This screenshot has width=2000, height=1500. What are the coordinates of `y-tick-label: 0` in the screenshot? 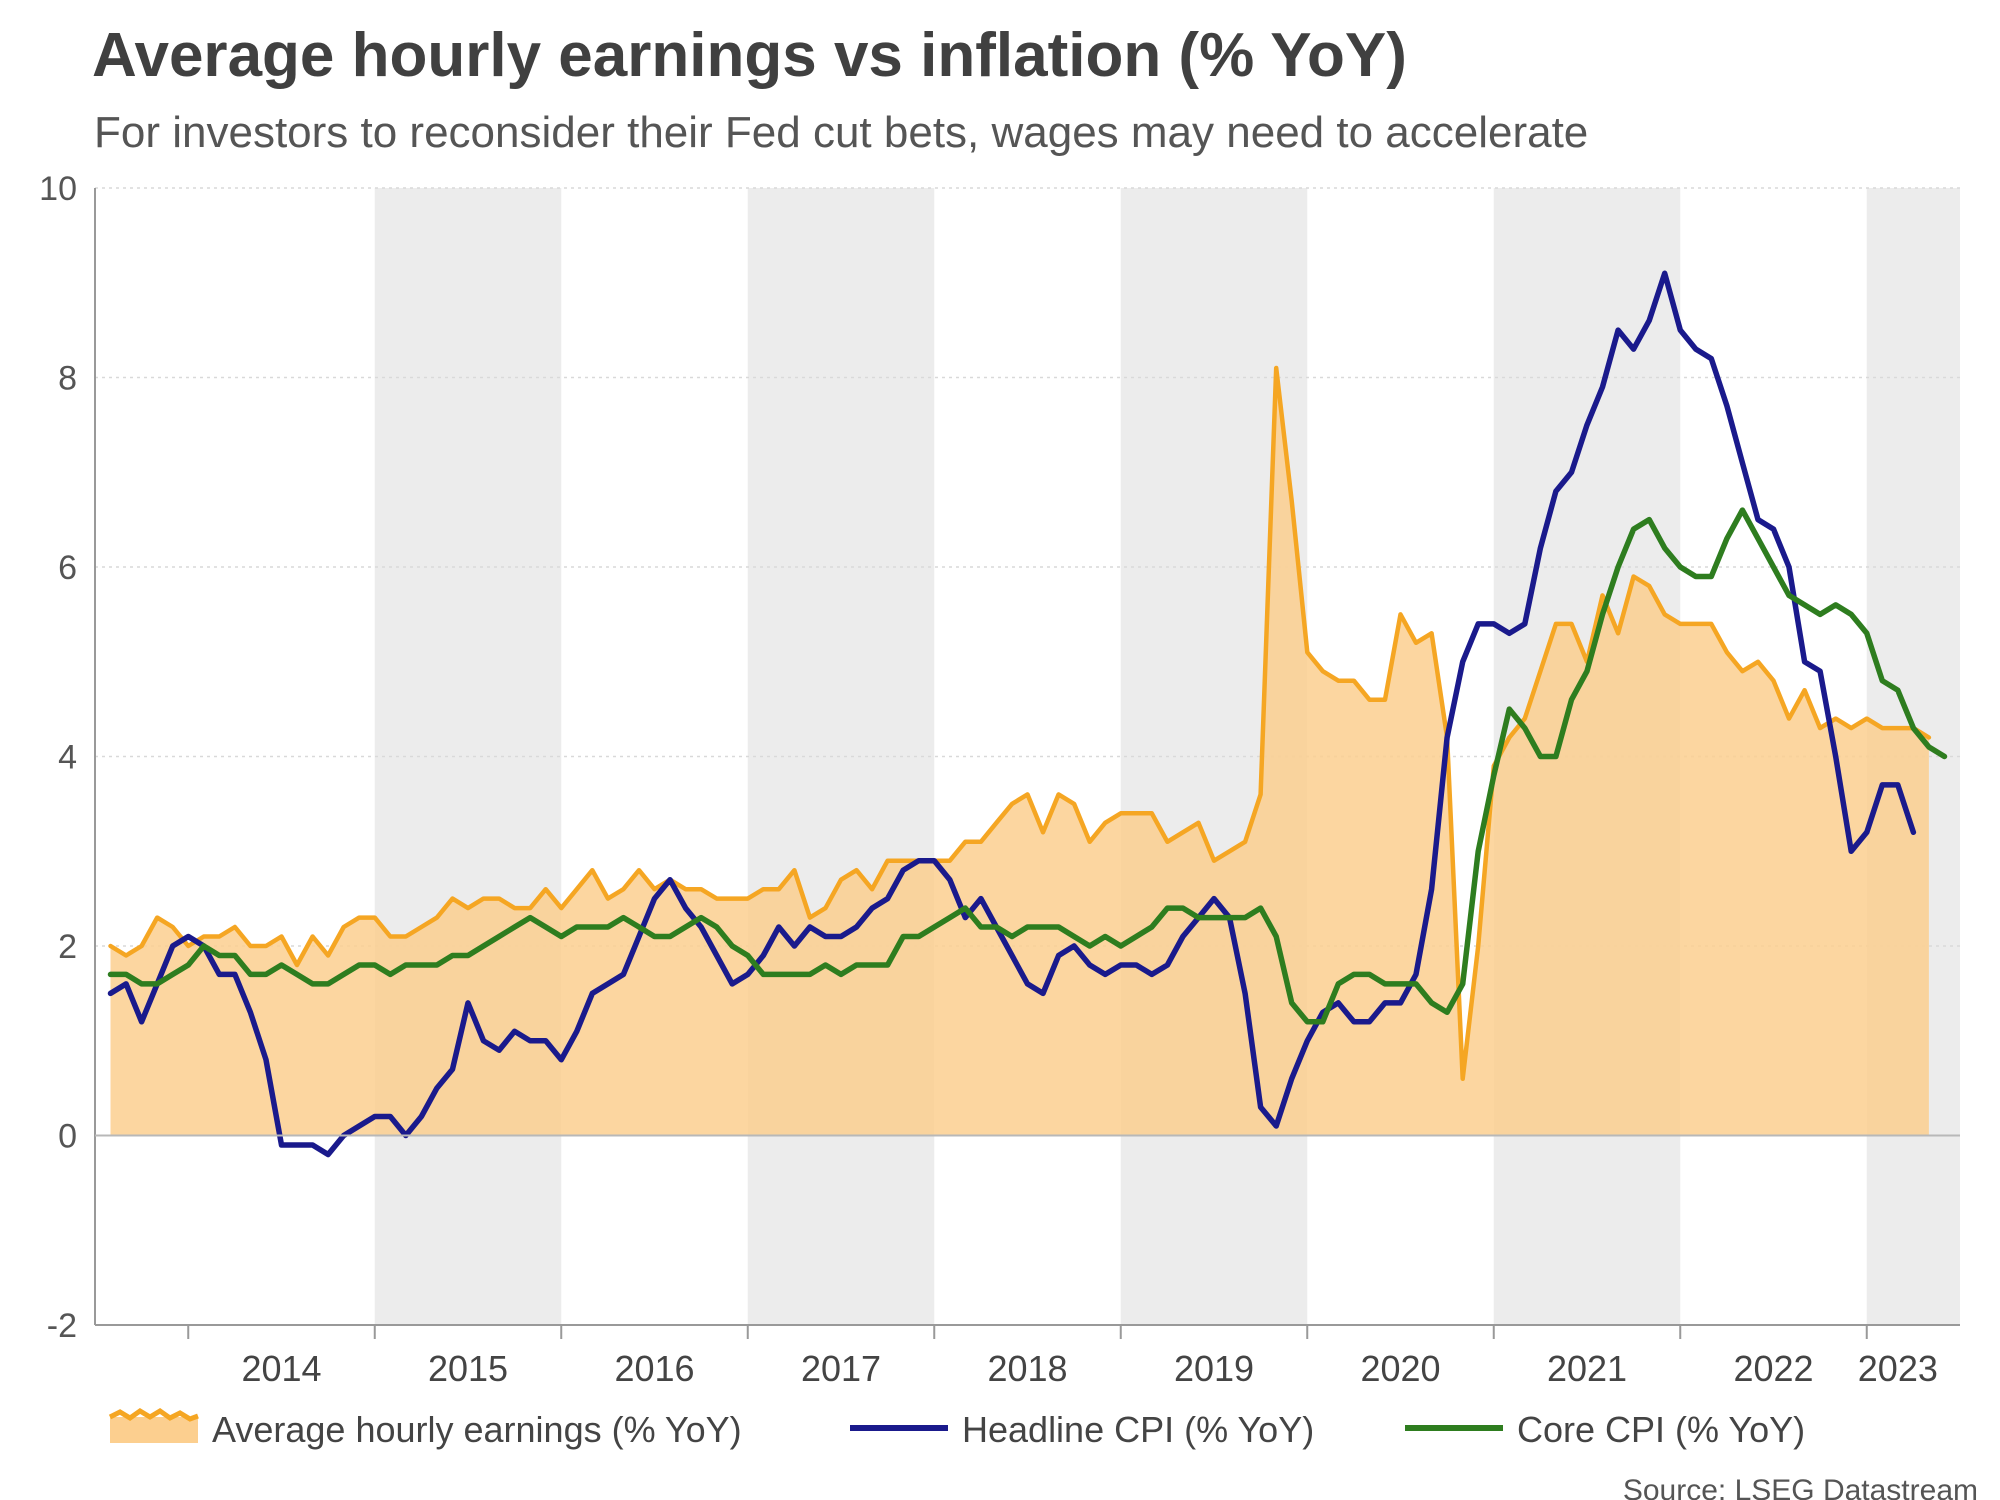 It's located at (67, 1137).